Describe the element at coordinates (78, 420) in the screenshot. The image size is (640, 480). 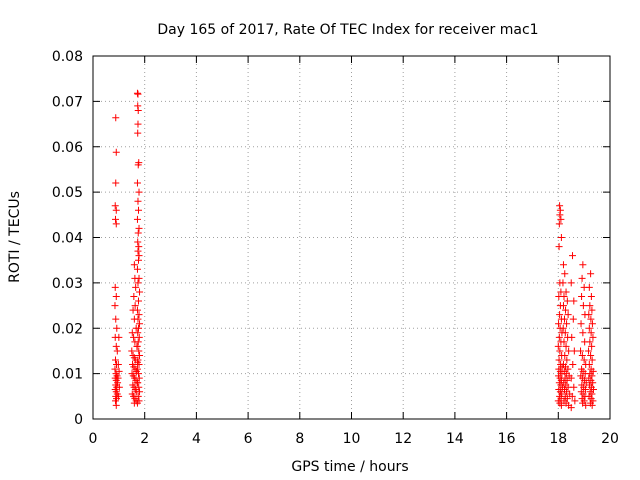
I see `y-tick-label: 0` at that location.